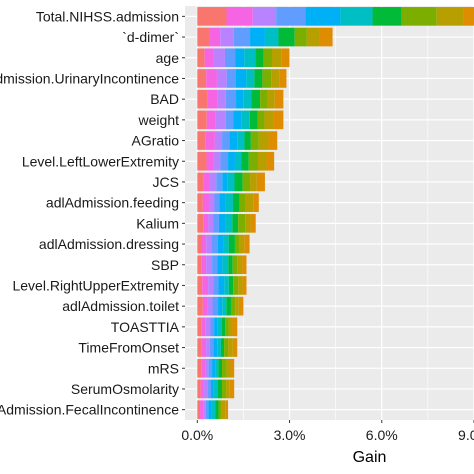 The image size is (474, 474). What do you see at coordinates (164, 99) in the screenshot?
I see `y-tick-label: BAD` at bounding box center [164, 99].